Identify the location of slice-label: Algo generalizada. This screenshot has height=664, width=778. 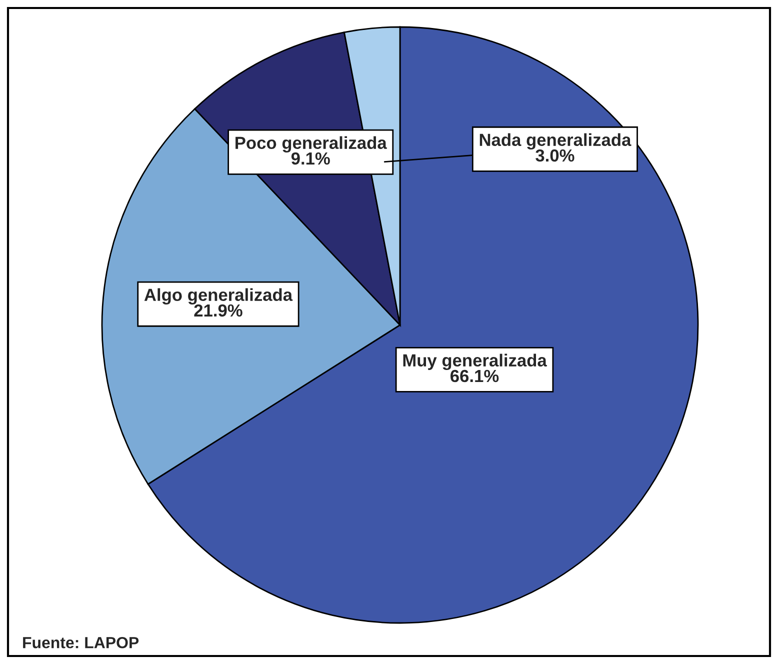
(218, 296).